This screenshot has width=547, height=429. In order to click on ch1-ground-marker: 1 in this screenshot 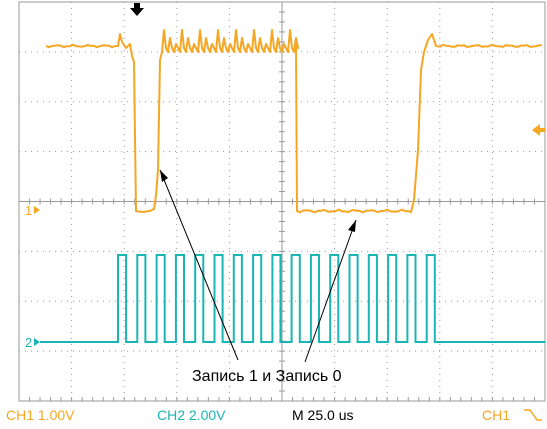, I will do `click(28, 210)`.